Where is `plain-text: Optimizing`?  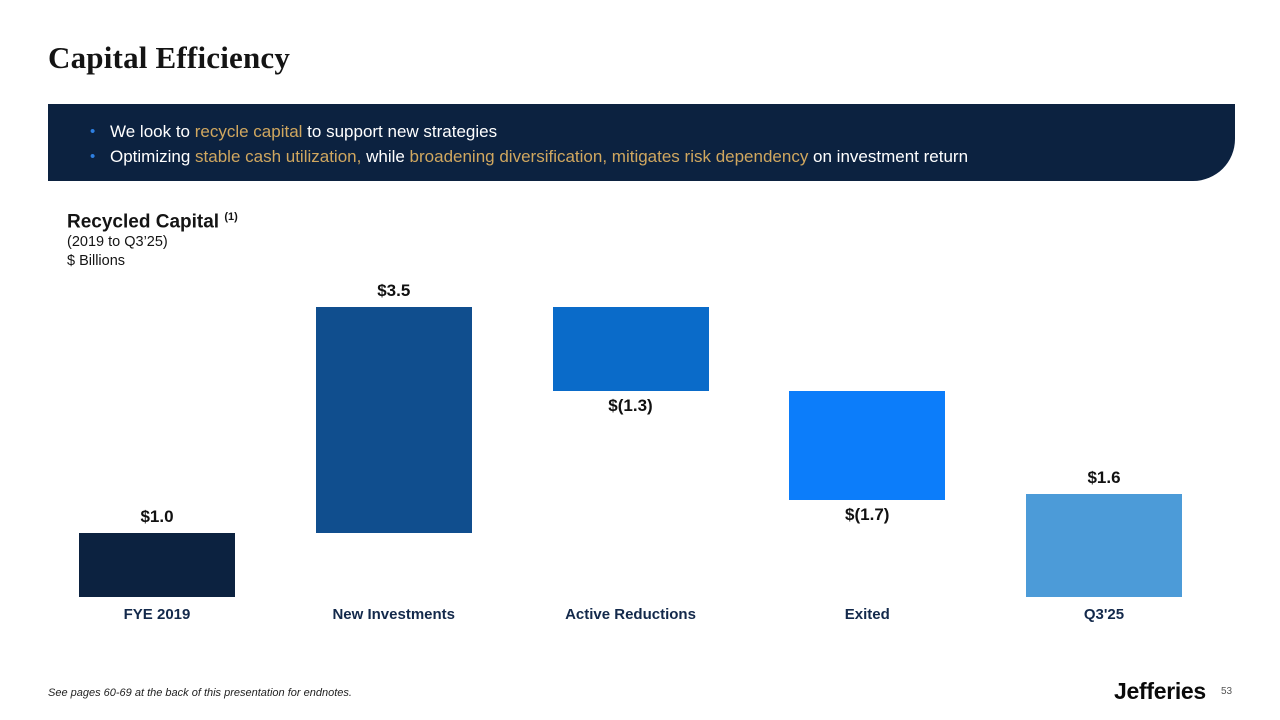
plain-text: Optimizing is located at coordinates (153, 156).